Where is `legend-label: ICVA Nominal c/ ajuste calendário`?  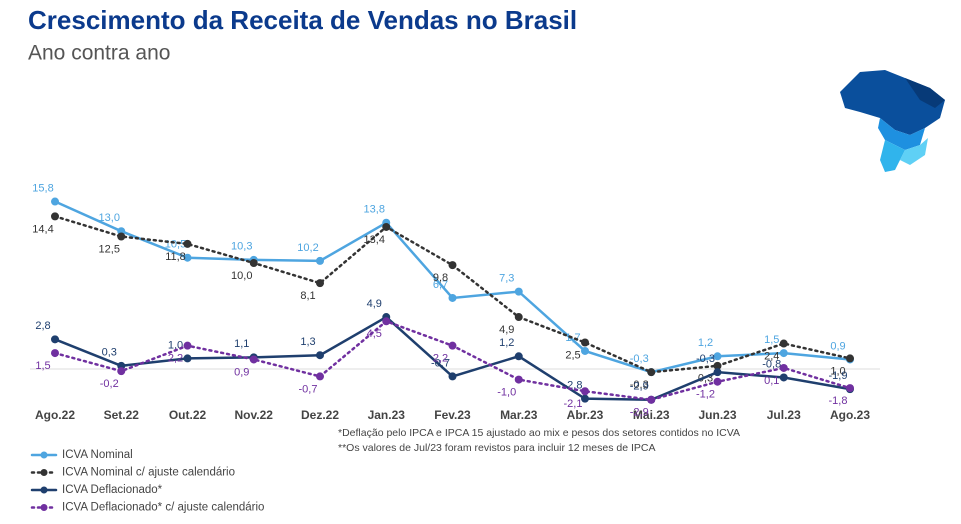
legend-label: ICVA Nominal c/ ajuste calendário is located at coordinates (148, 473).